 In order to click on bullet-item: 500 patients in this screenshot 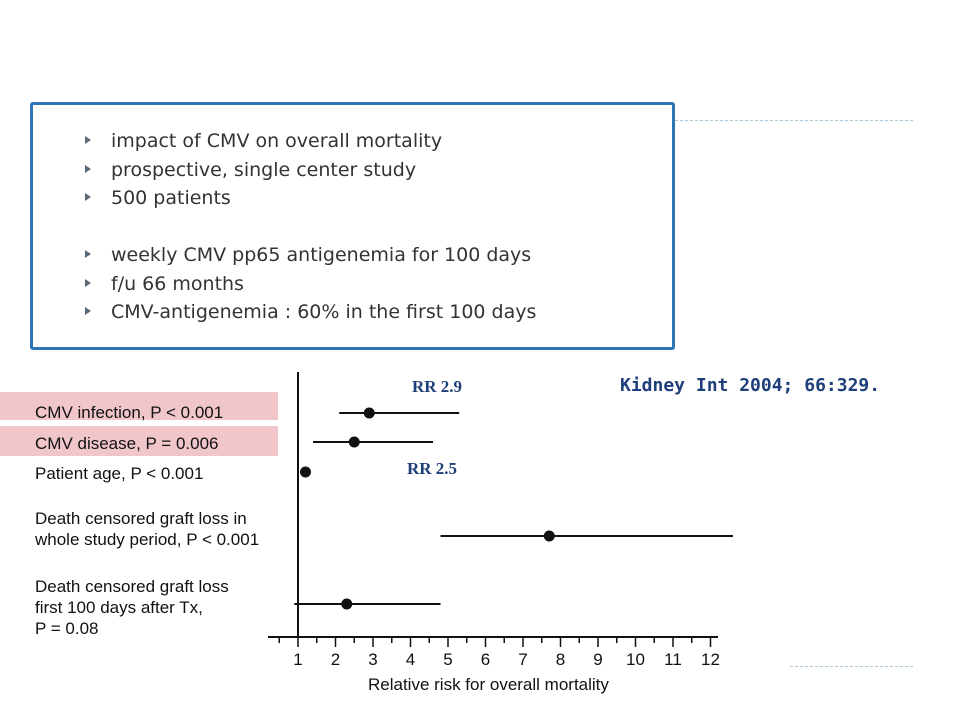, I will do `click(158, 198)`.